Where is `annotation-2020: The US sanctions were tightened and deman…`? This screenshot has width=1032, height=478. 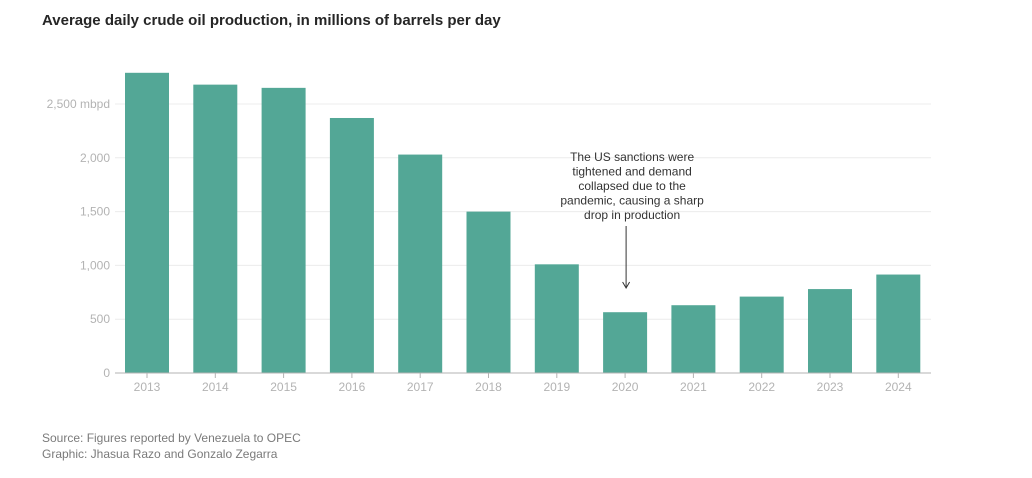 annotation-2020: The US sanctions were tightened and deman… is located at coordinates (632, 219).